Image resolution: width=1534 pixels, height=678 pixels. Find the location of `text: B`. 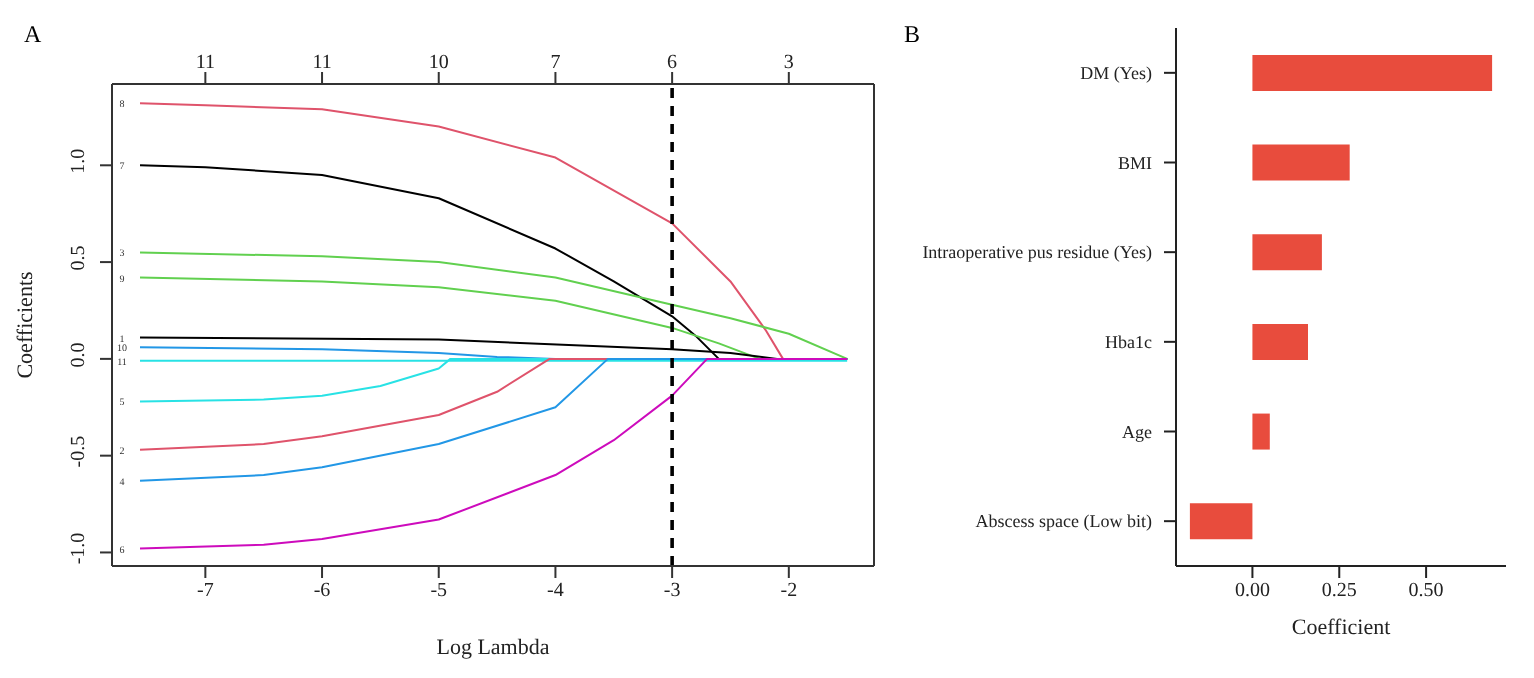

text: B is located at coordinates (912, 35).